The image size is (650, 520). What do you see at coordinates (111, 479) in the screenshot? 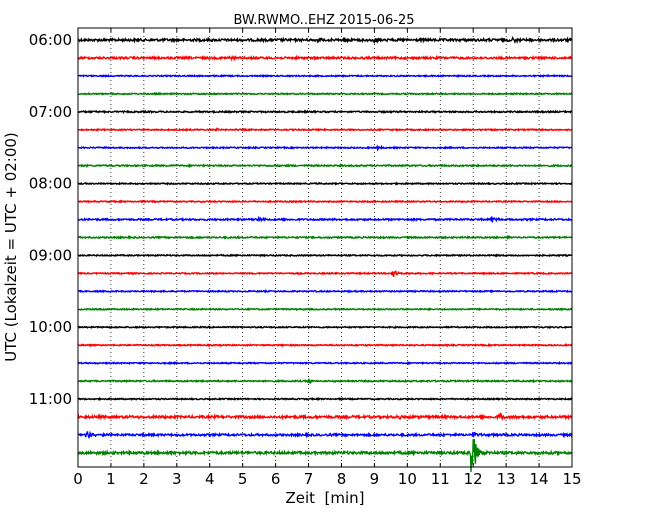
I see `x-tick-label: 1` at bounding box center [111, 479].